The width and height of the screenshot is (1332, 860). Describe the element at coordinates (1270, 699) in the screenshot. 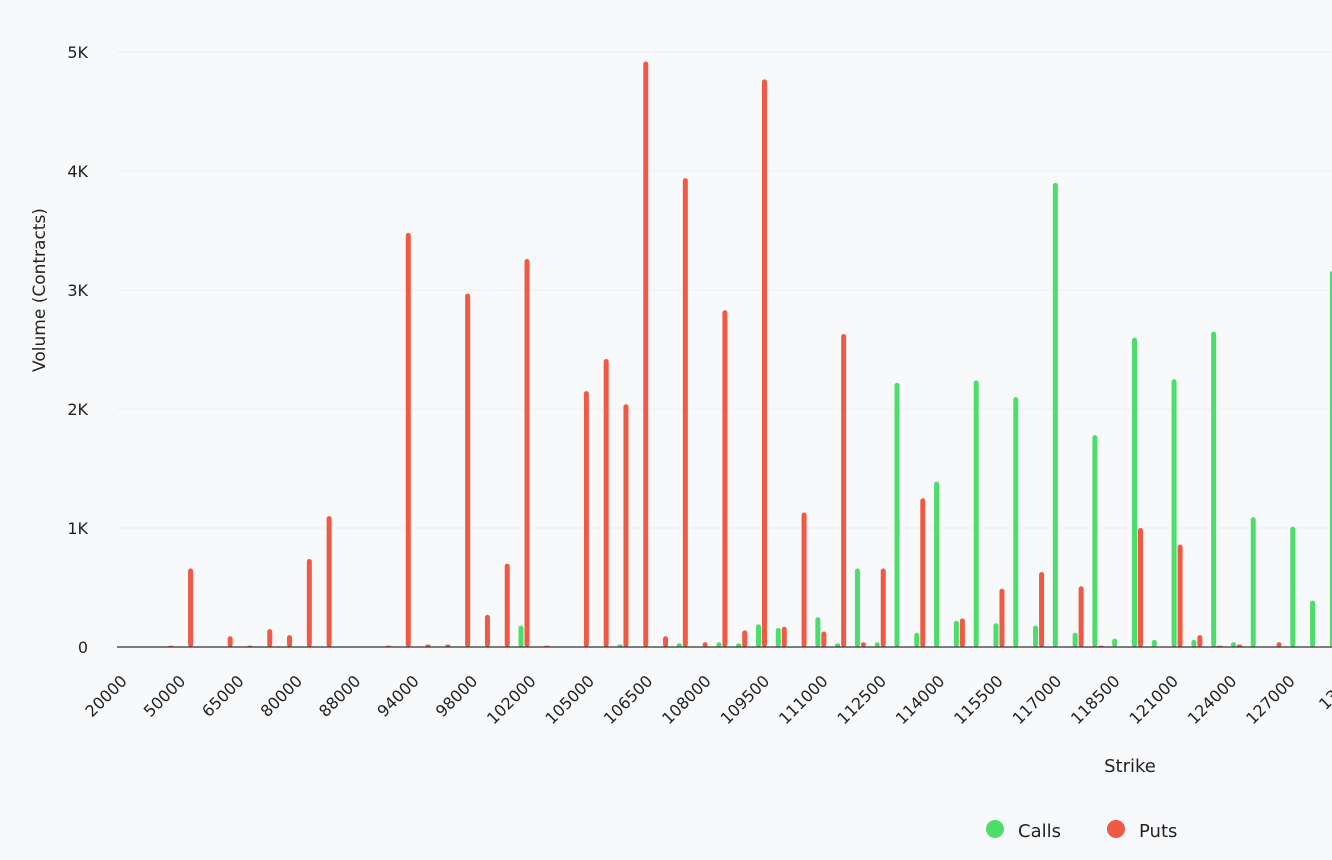

I see `x-tick-label: 127000` at that location.